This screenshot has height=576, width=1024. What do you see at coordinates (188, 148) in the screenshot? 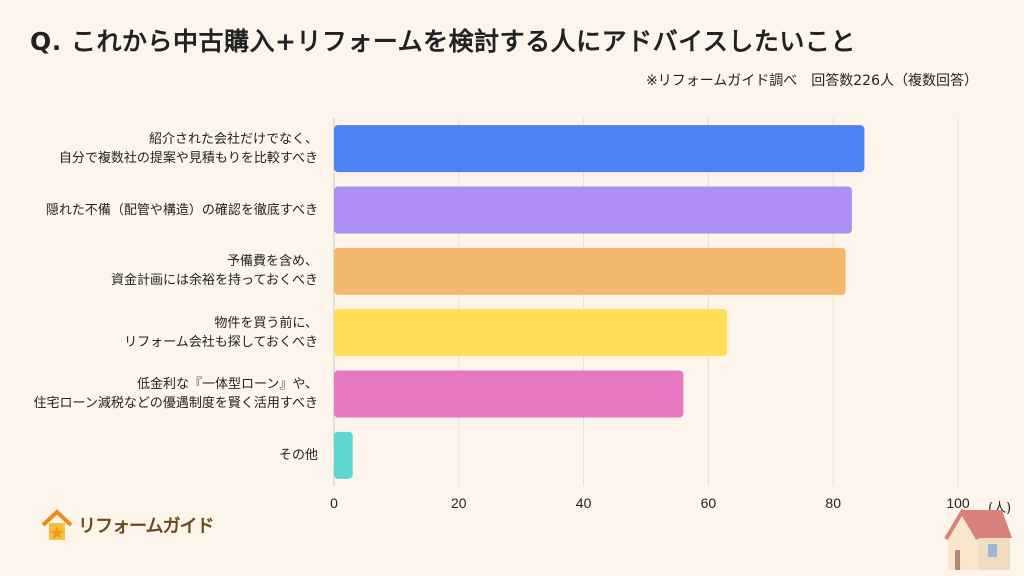
I see `category-label: 紹介された会社だけでなく、 自分で複数社の提案や見積もりを比較すべき` at bounding box center [188, 148].